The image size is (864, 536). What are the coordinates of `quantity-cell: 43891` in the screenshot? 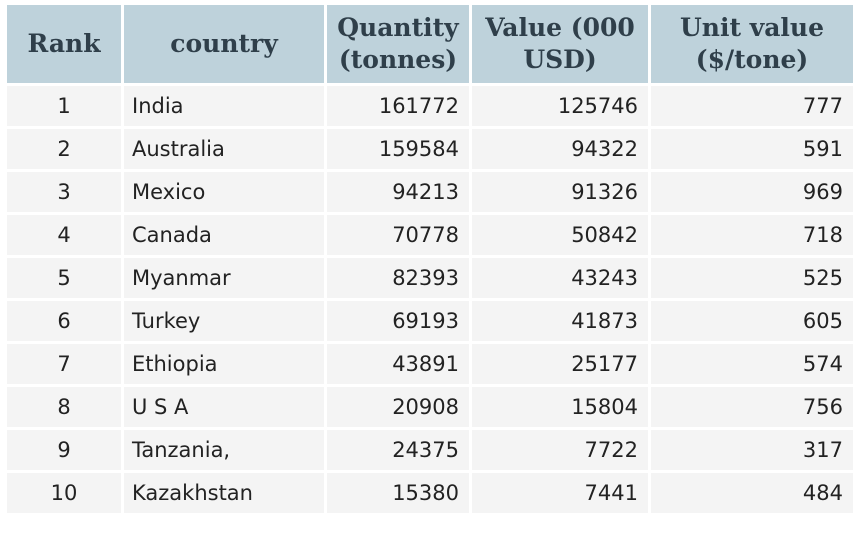 It's located at (398, 364).